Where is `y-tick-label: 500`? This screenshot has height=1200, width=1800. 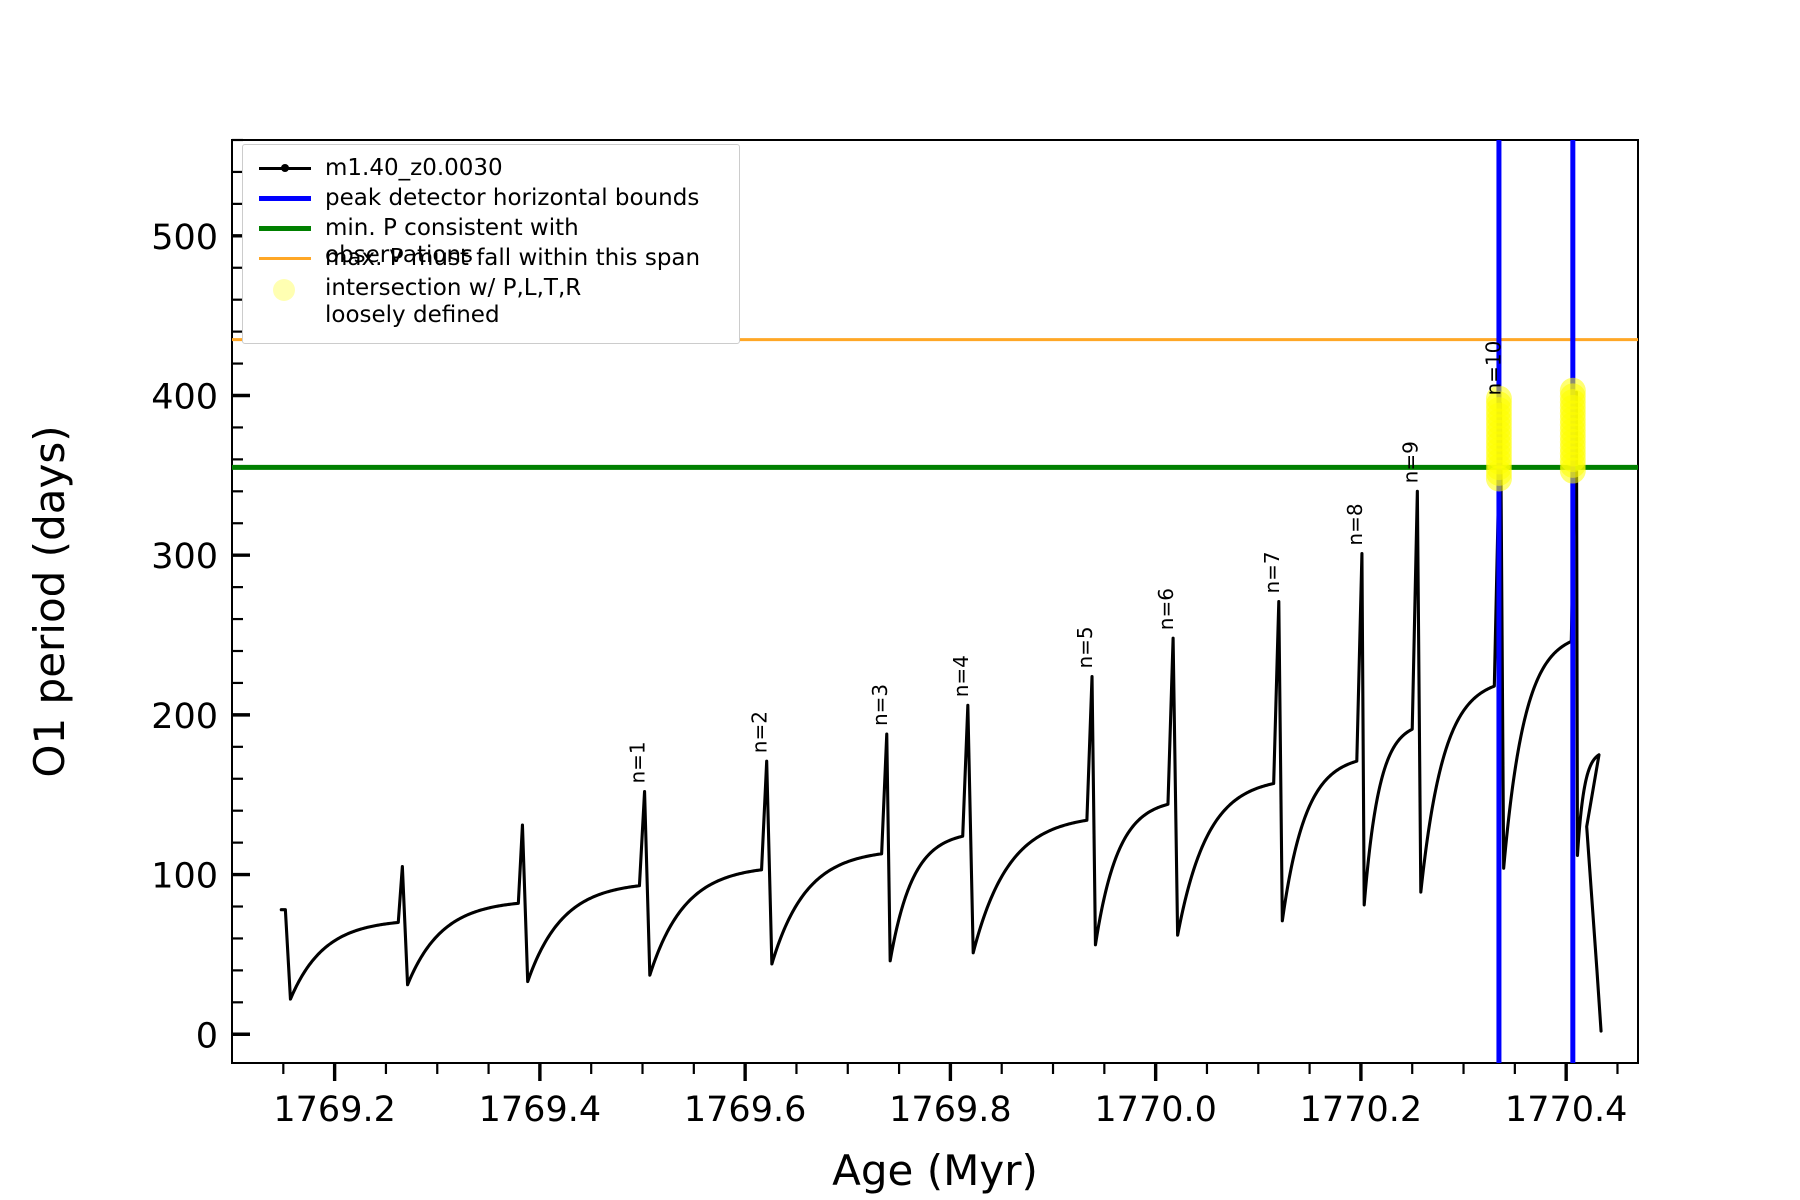 y-tick-label: 500 is located at coordinates (184, 238).